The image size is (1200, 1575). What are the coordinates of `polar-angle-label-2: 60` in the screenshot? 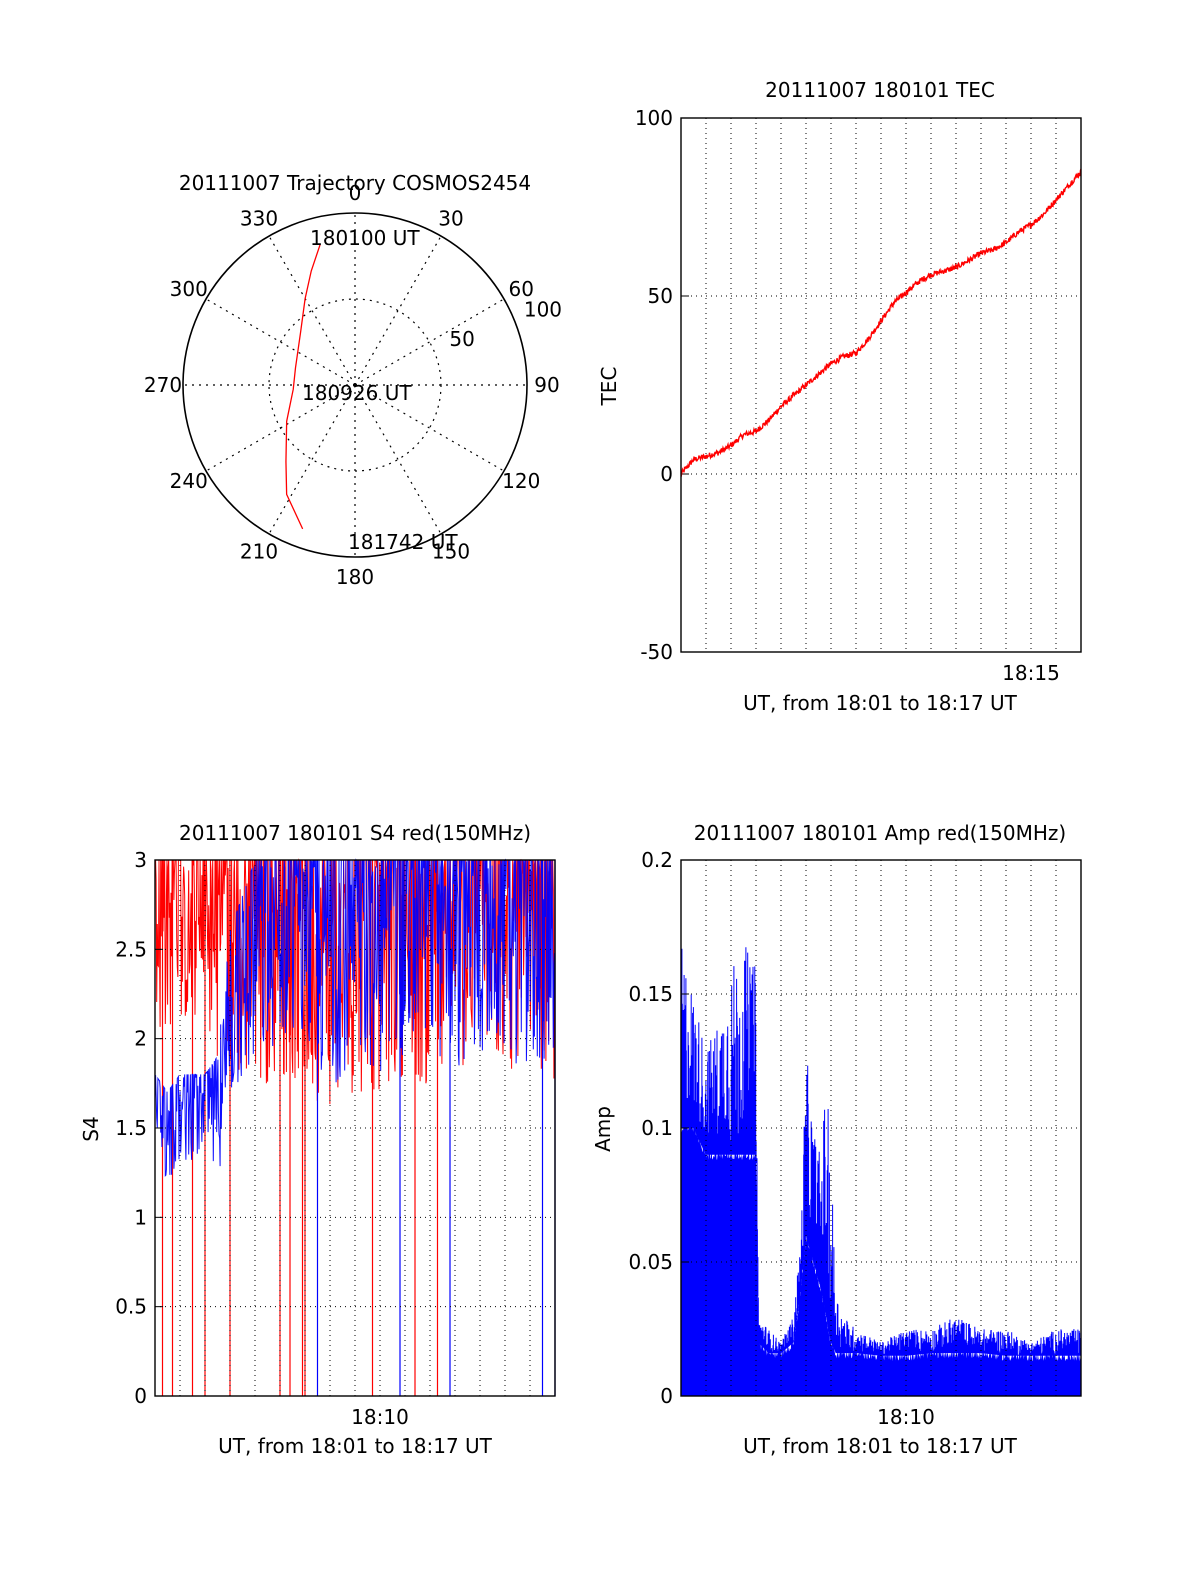 It's located at (521, 289).